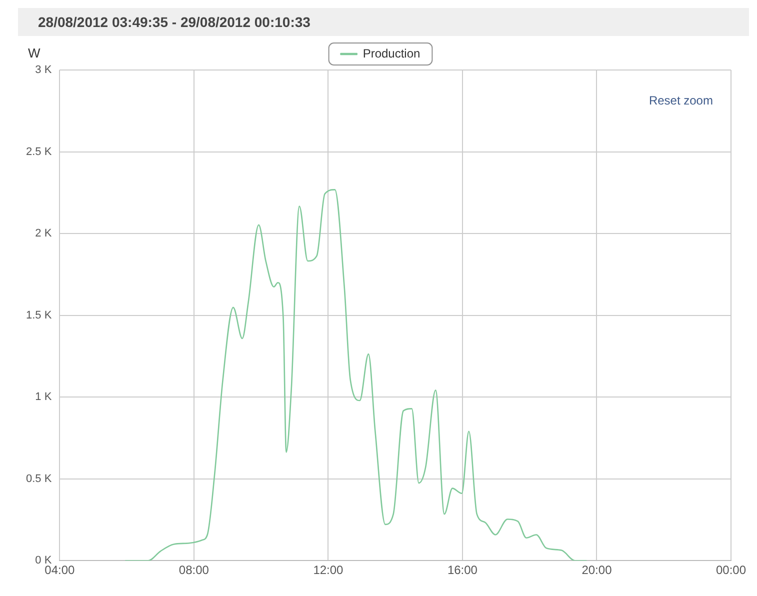  Describe the element at coordinates (43, 70) in the screenshot. I see `y-tick-label: 3 K` at that location.